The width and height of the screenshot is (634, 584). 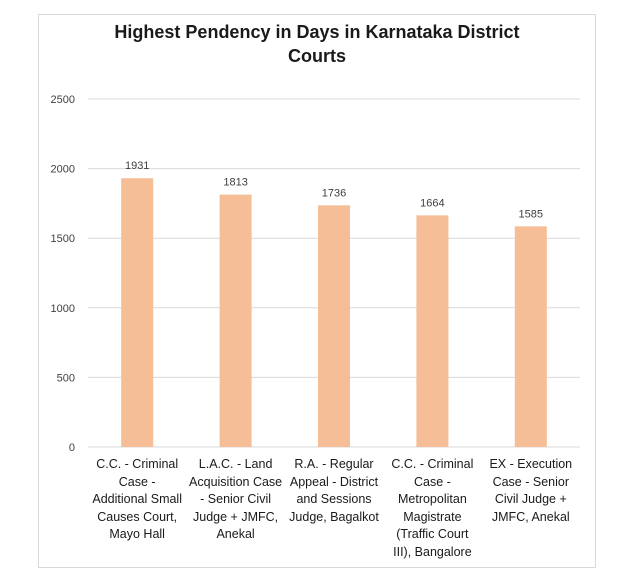 I want to click on y-tick-label: 1000, so click(x=63, y=309).